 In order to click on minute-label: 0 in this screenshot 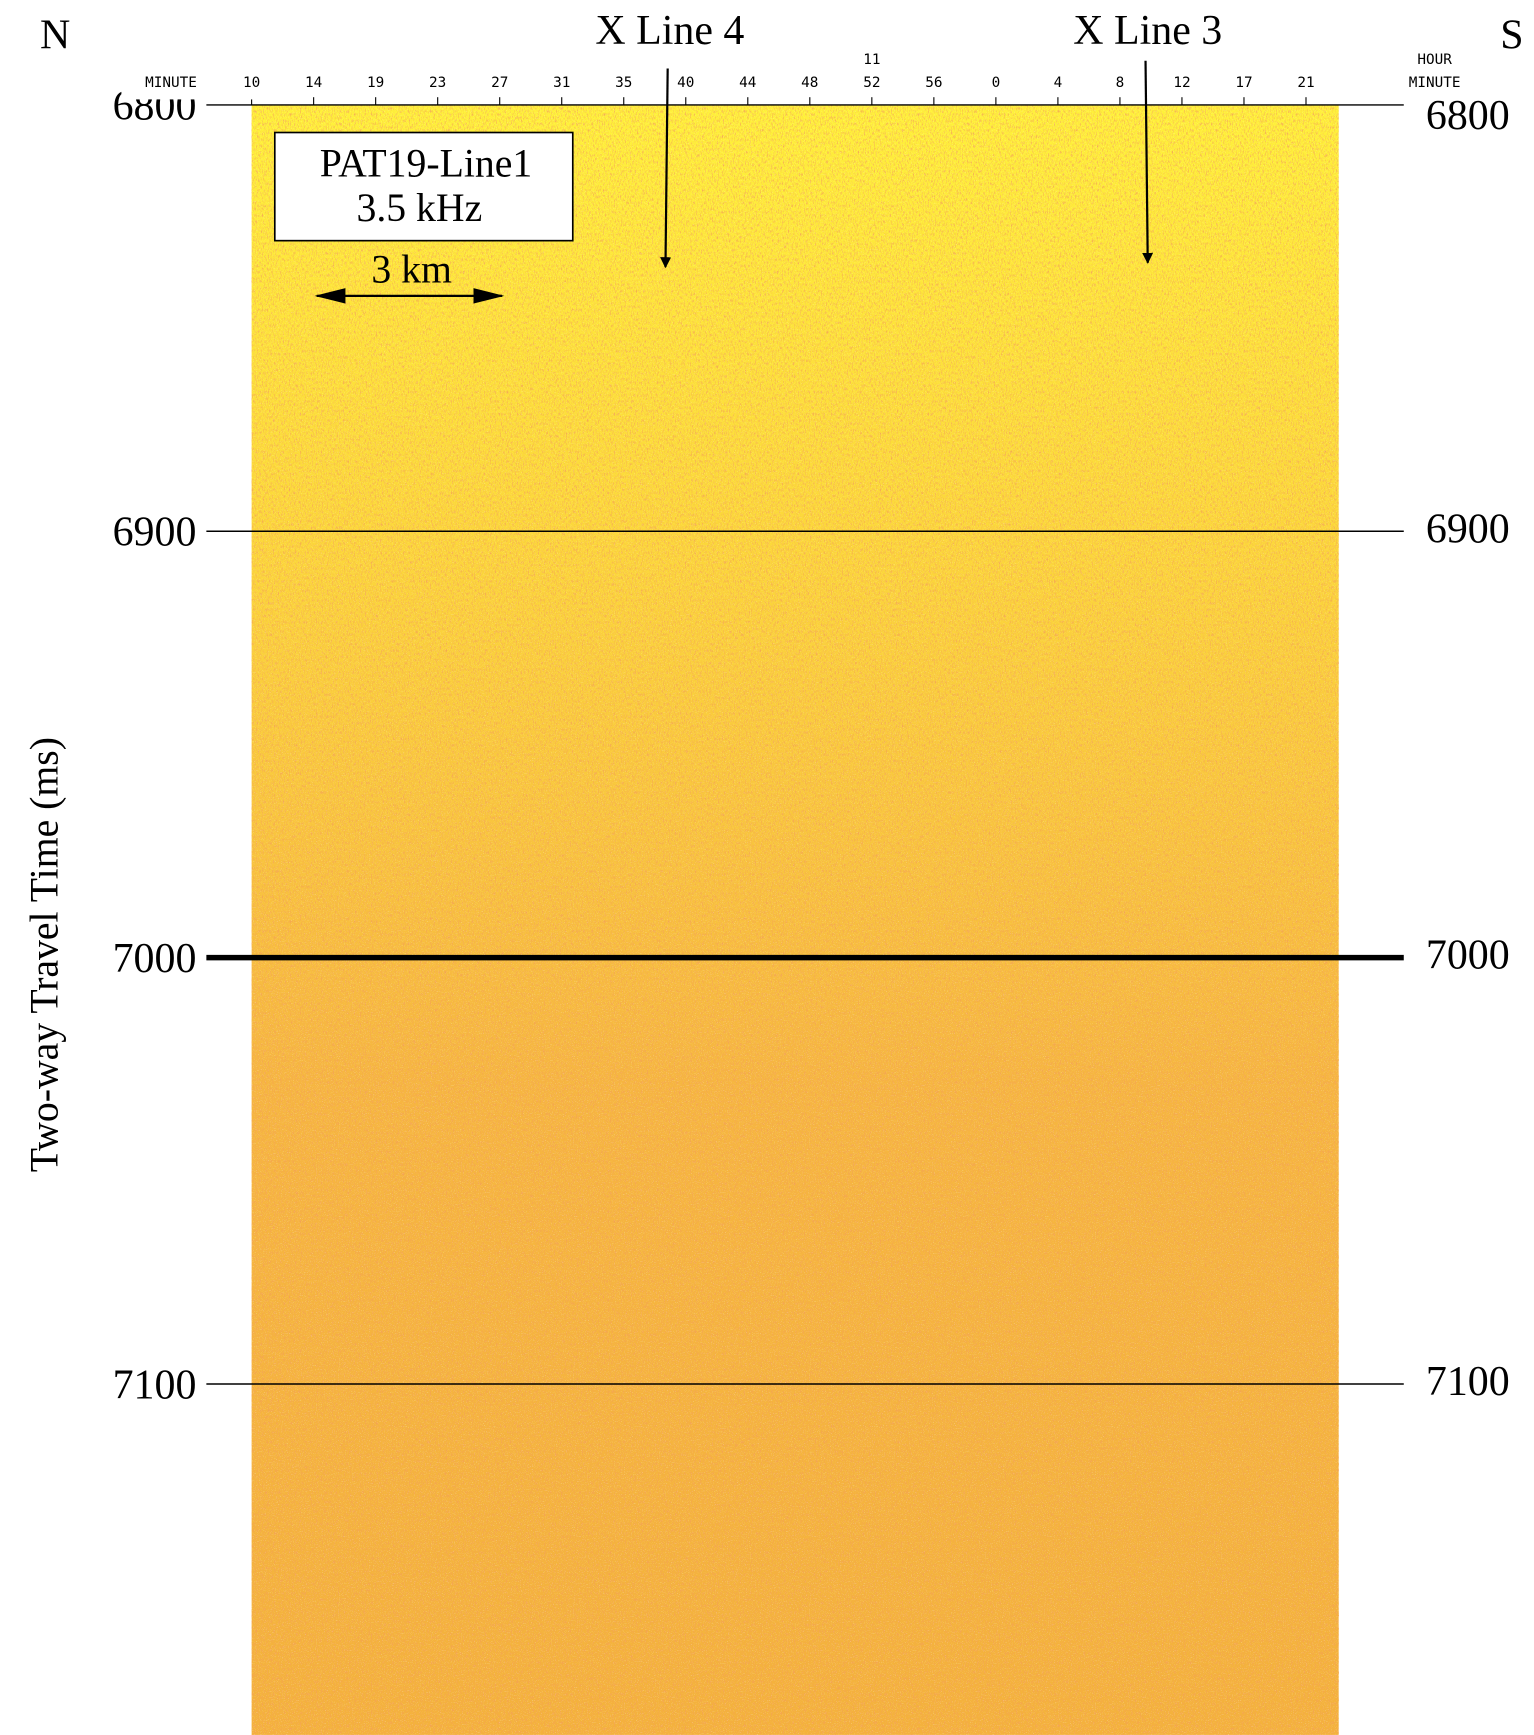, I will do `click(996, 83)`.